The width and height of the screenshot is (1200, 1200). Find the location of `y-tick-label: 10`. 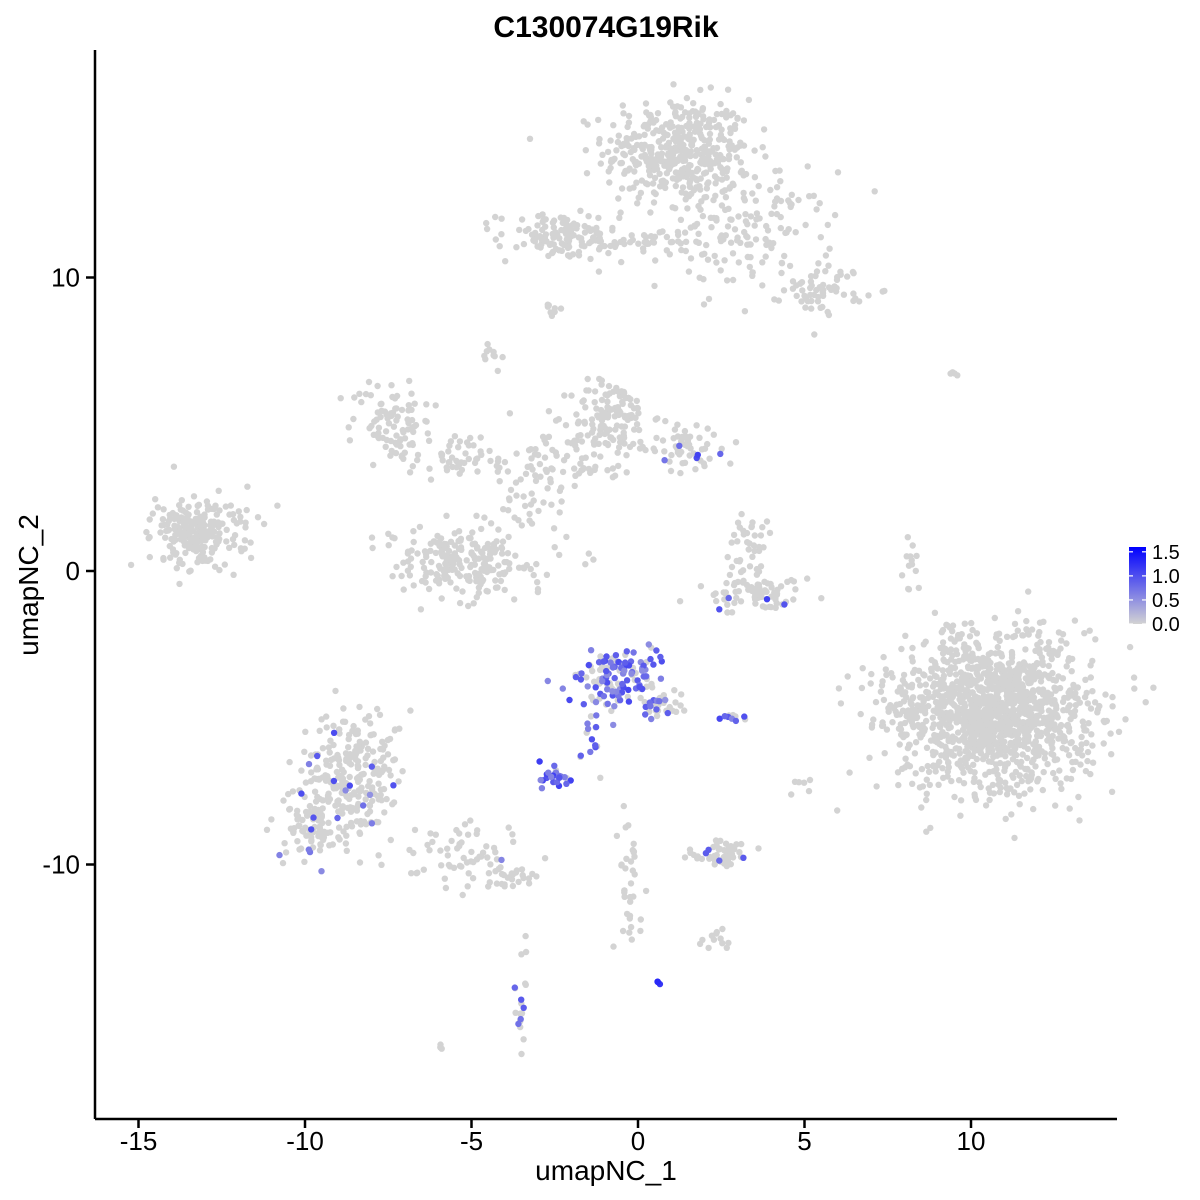

y-tick-label: 10 is located at coordinates (65, 278).